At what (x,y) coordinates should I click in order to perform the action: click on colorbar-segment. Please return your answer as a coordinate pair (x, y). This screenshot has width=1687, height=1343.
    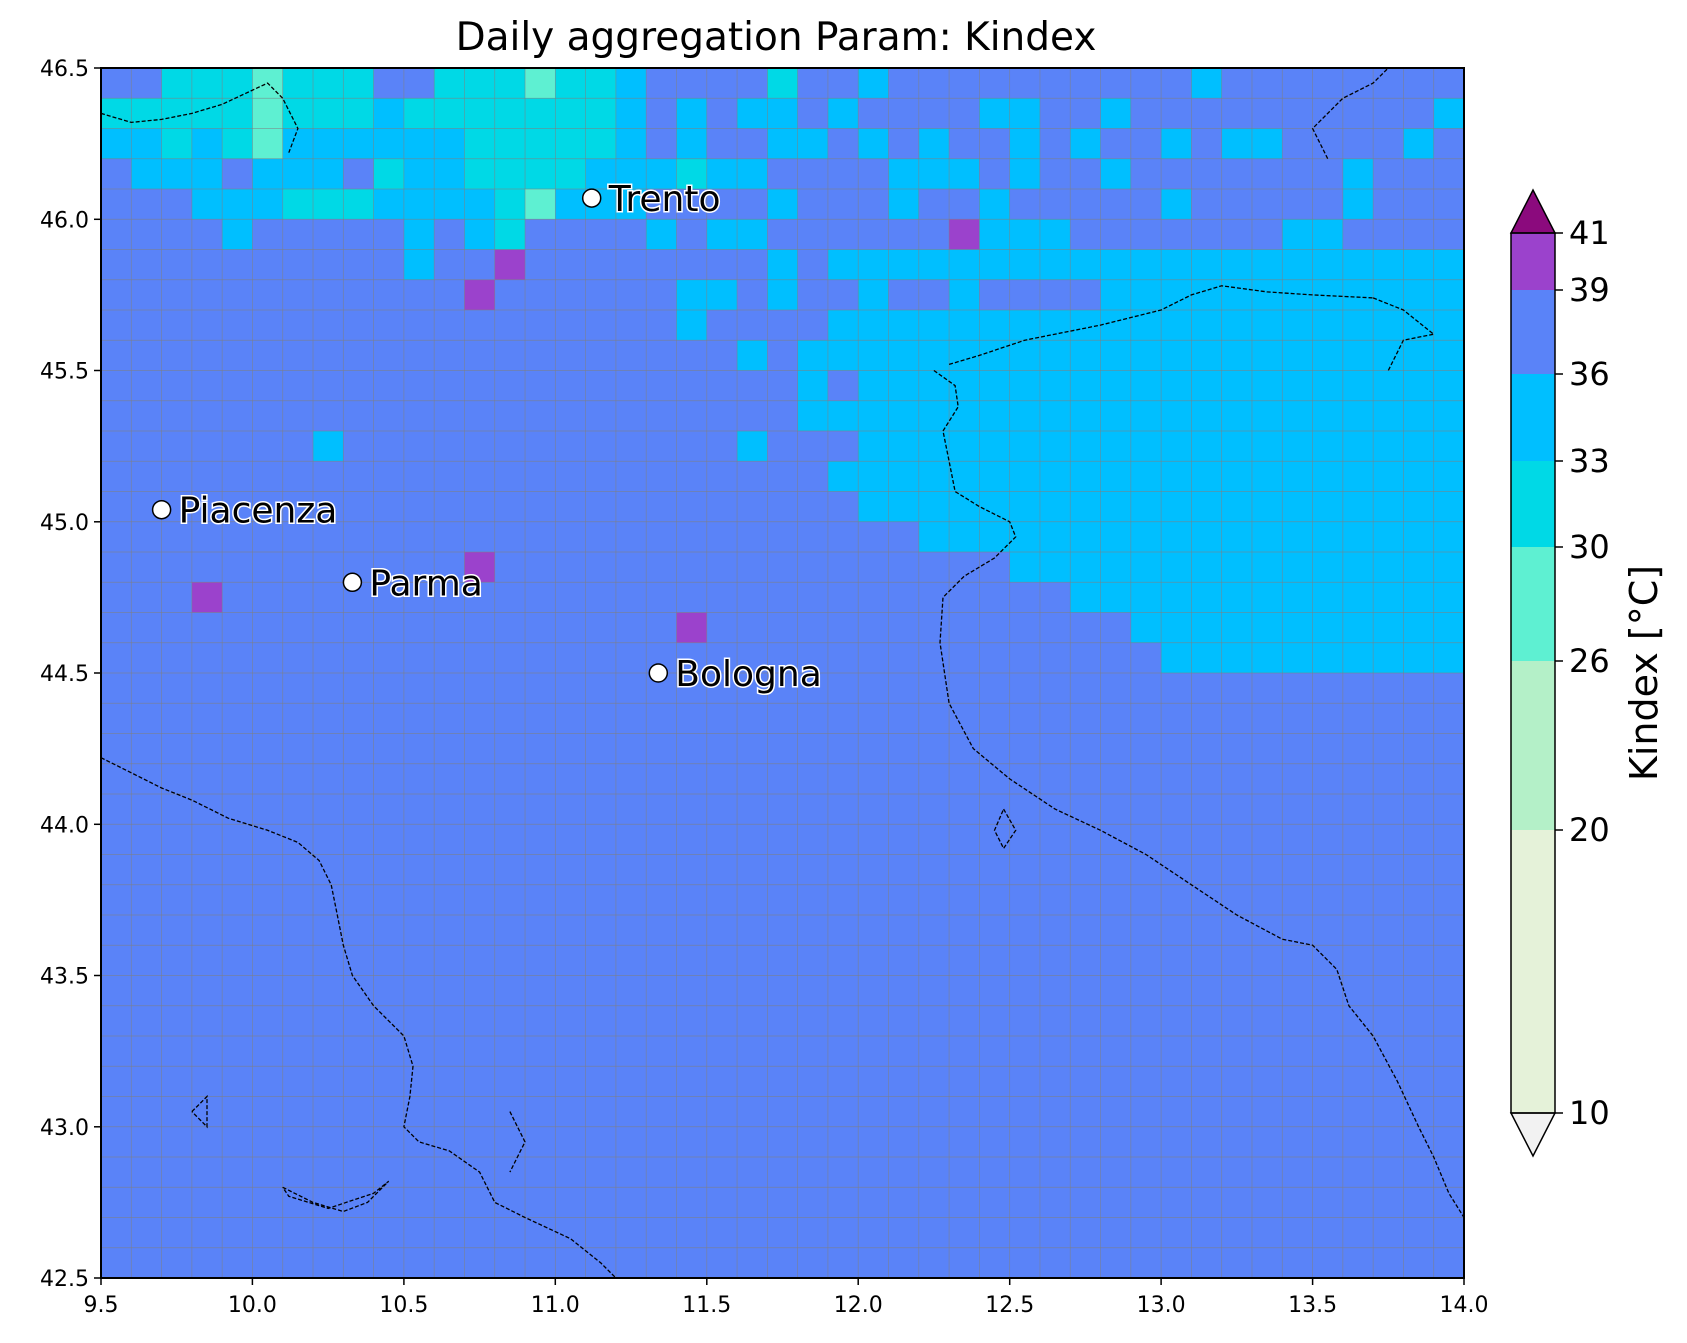
    Looking at the image, I should click on (1533, 604).